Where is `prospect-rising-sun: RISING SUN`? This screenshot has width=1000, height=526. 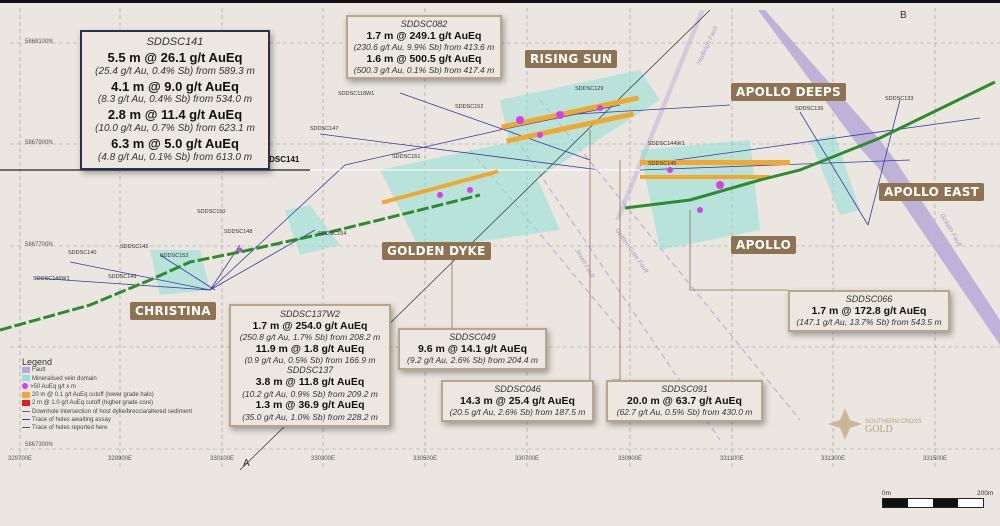
prospect-rising-sun: RISING SUN is located at coordinates (571, 59).